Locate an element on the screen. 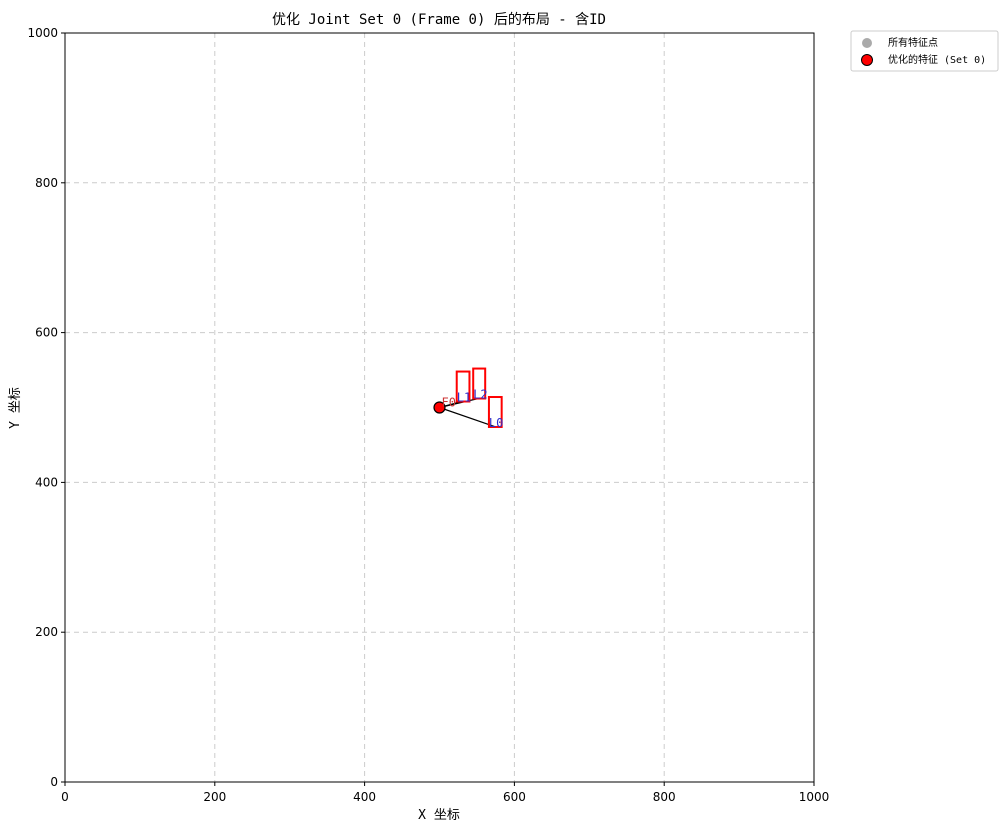 Image resolution: width=1007 pixels, height=830 pixels. rect-id-label: L0 is located at coordinates (496, 423).